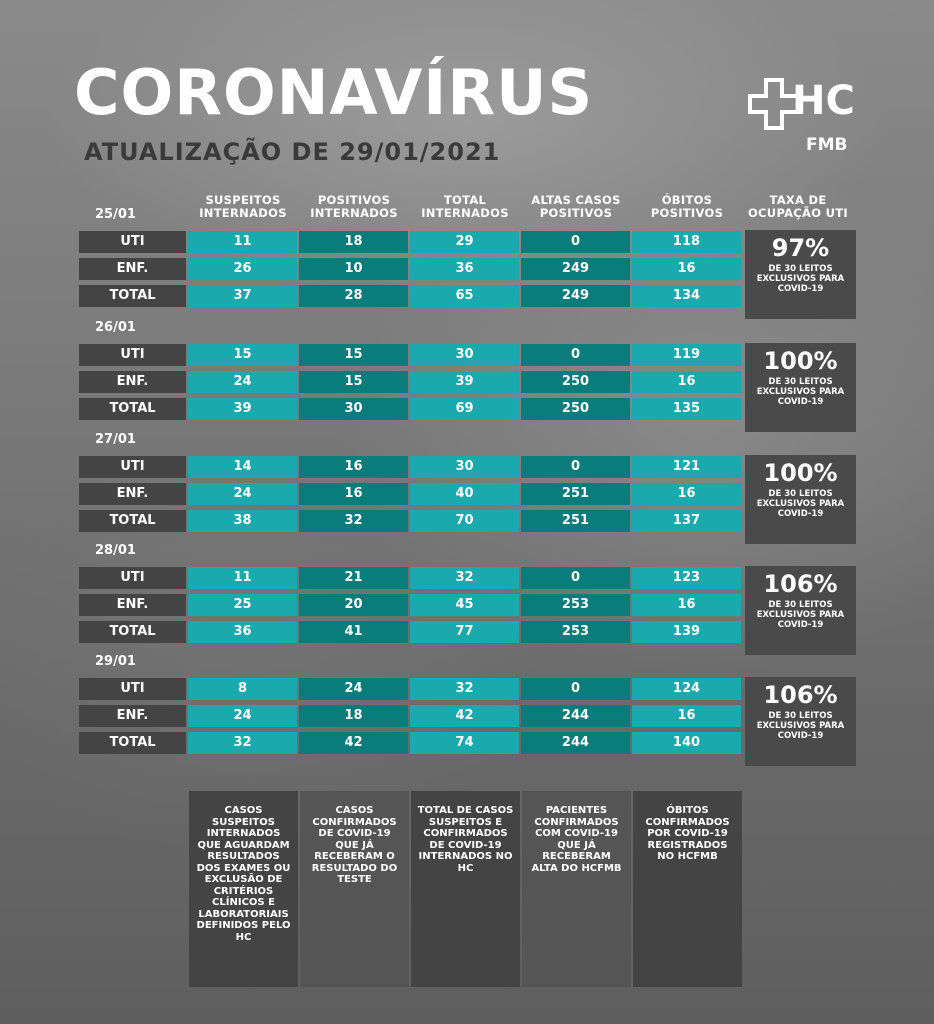 This screenshot has height=1024, width=934. Describe the element at coordinates (353, 743) in the screenshot. I see `cell-positivos: 42` at that location.